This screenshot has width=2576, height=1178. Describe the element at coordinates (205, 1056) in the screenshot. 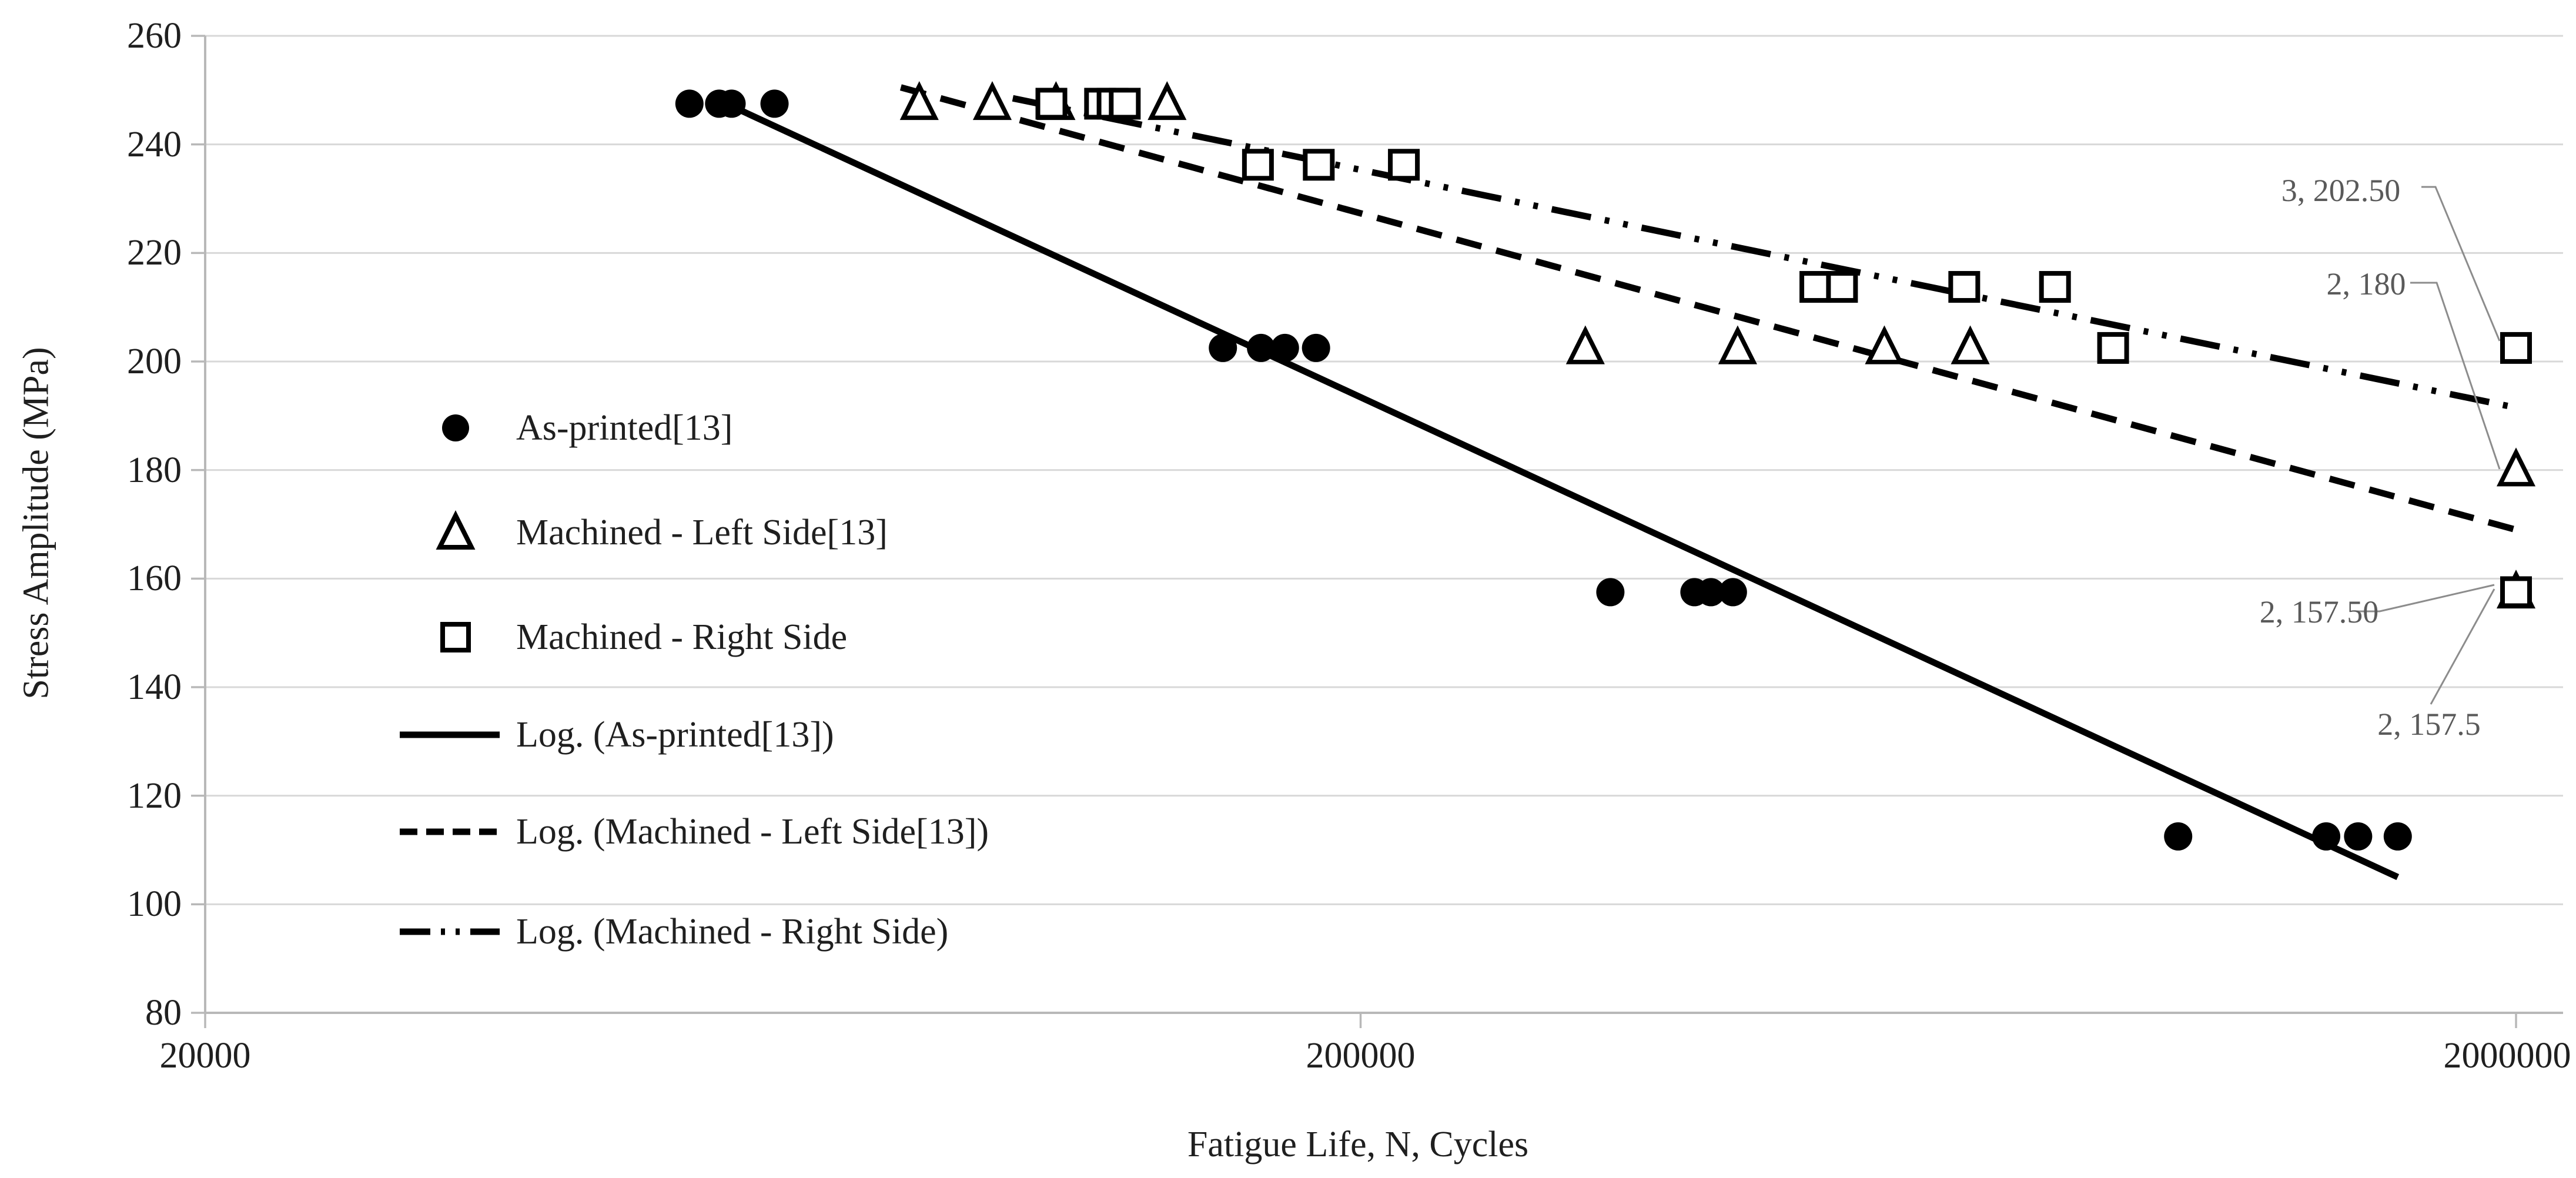

I see `x-tick-label-20000: 20000` at that location.